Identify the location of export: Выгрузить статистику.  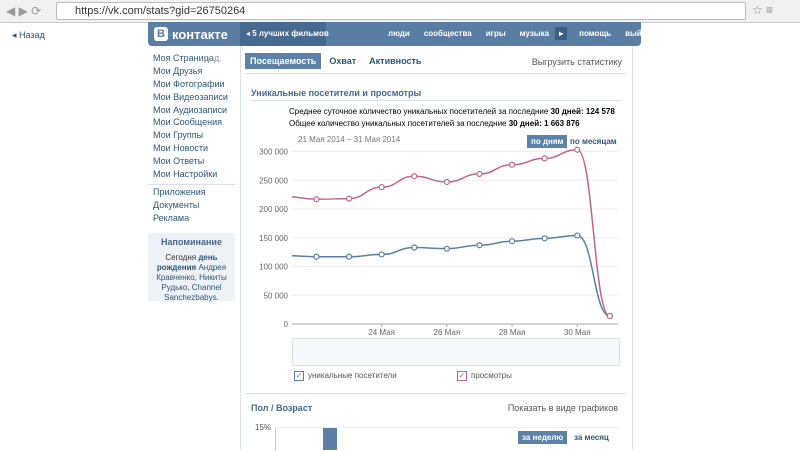
(576, 62).